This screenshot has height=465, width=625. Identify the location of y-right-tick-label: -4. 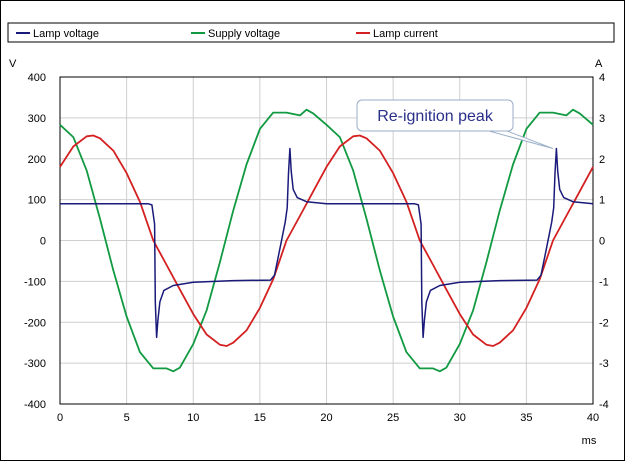
(604, 405).